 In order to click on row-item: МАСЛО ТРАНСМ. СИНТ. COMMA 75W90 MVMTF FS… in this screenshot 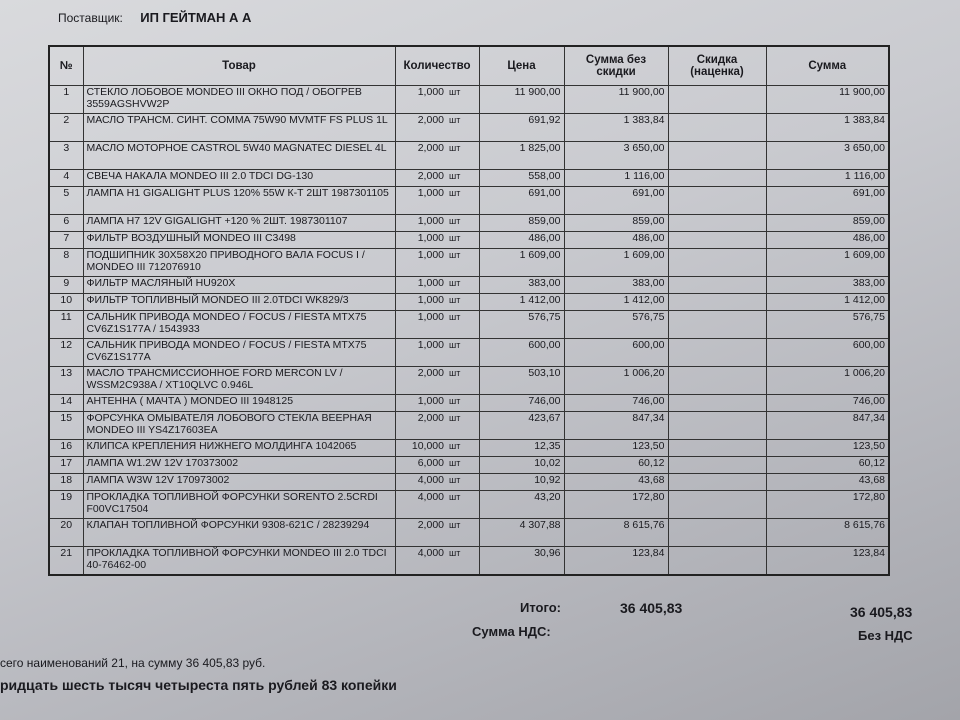, I will do `click(239, 127)`.